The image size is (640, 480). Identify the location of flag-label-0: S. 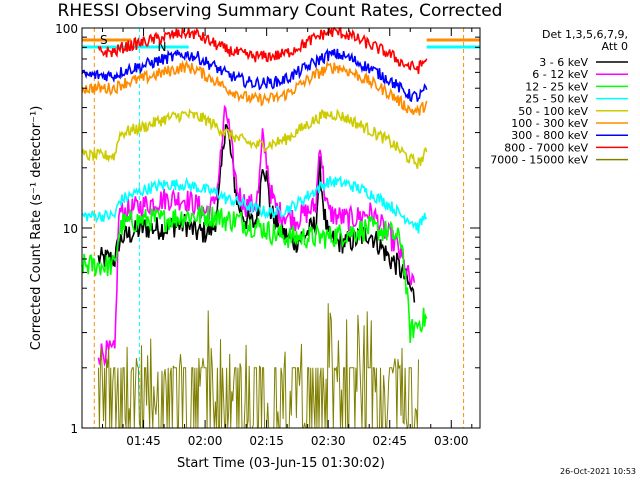
(104, 40).